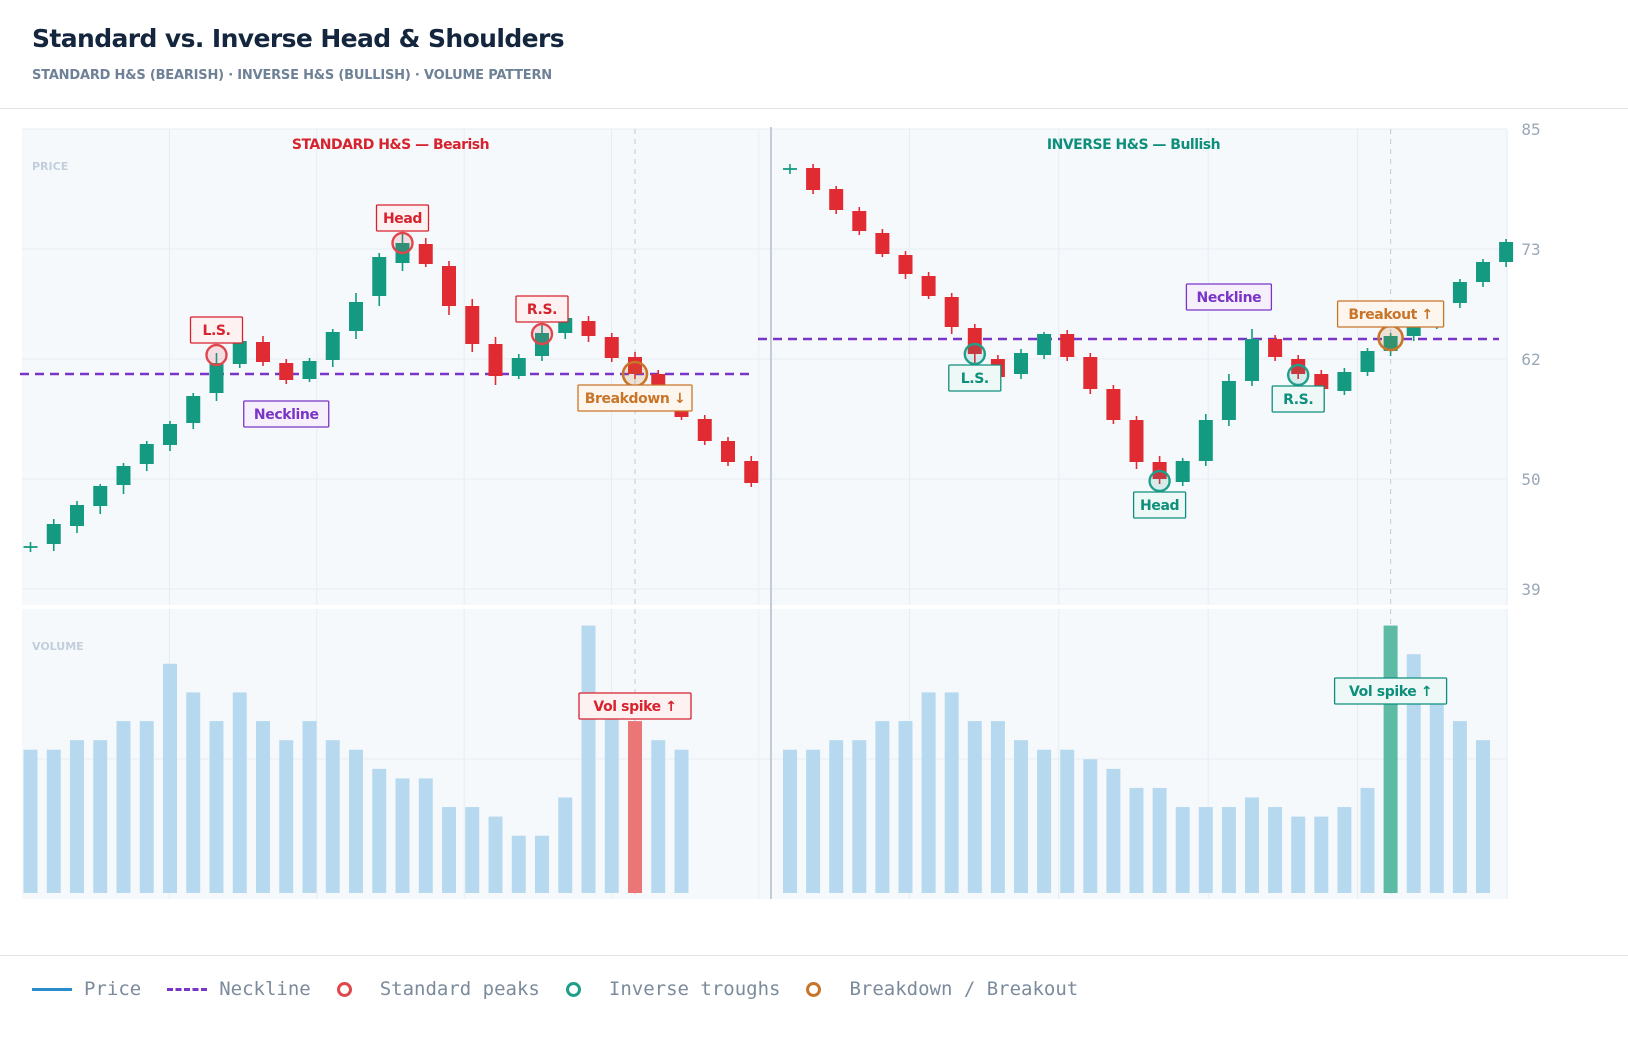 The height and width of the screenshot is (1043, 1628). What do you see at coordinates (239, 989) in the screenshot?
I see `legend-item-neckline: Neckline` at bounding box center [239, 989].